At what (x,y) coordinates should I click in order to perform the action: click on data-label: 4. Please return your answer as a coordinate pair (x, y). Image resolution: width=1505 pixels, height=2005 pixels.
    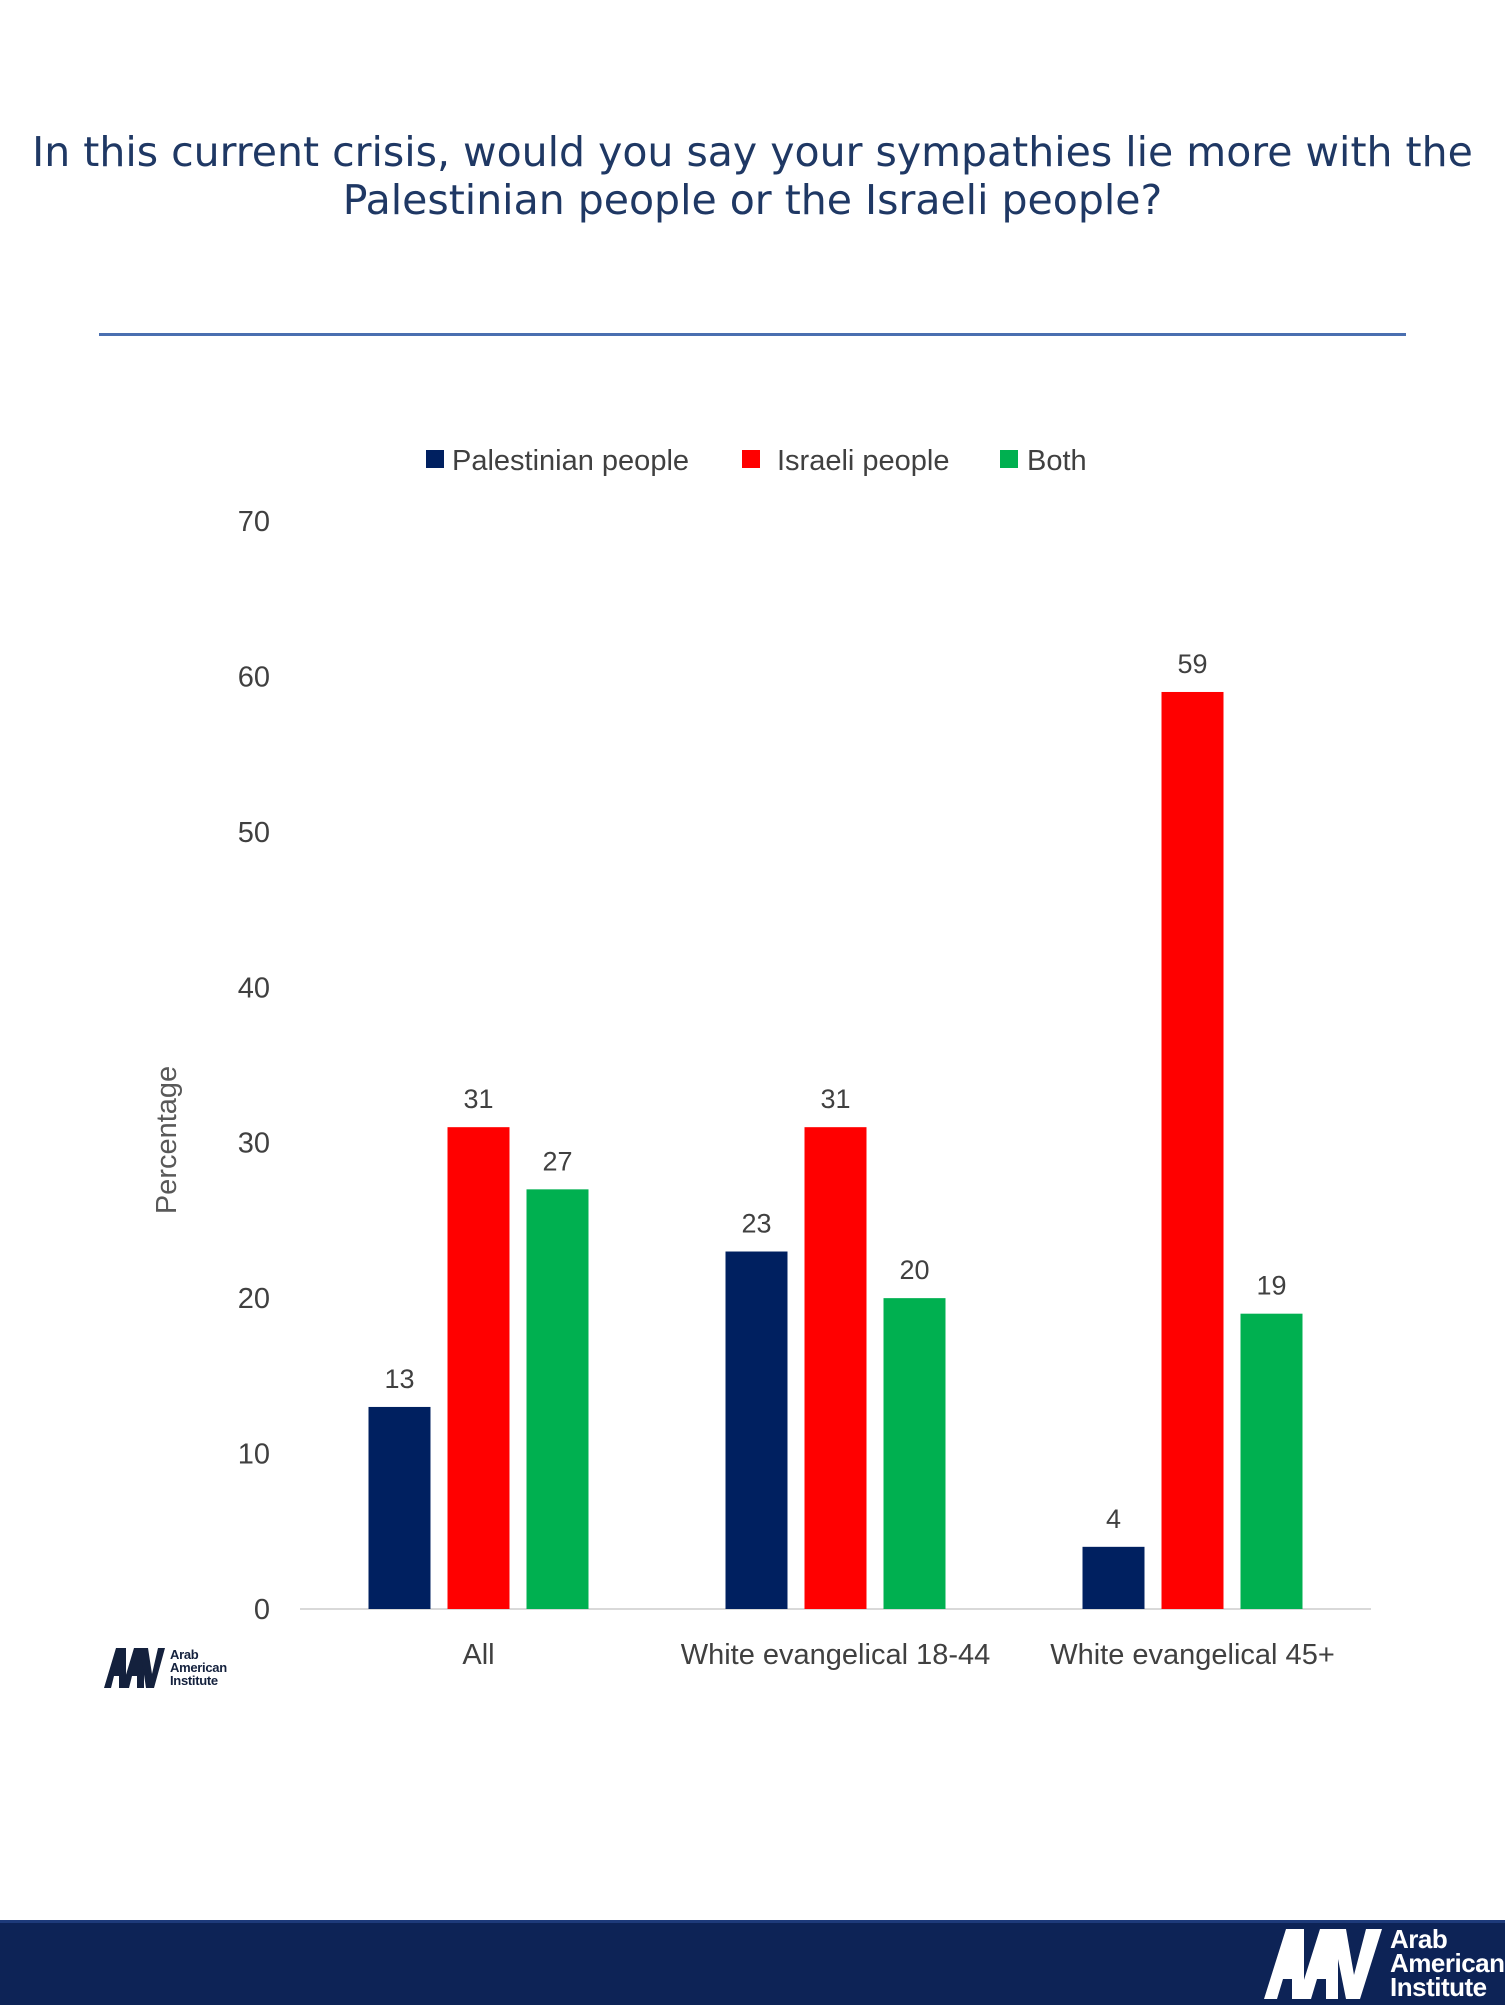
    Looking at the image, I should click on (1113, 1519).